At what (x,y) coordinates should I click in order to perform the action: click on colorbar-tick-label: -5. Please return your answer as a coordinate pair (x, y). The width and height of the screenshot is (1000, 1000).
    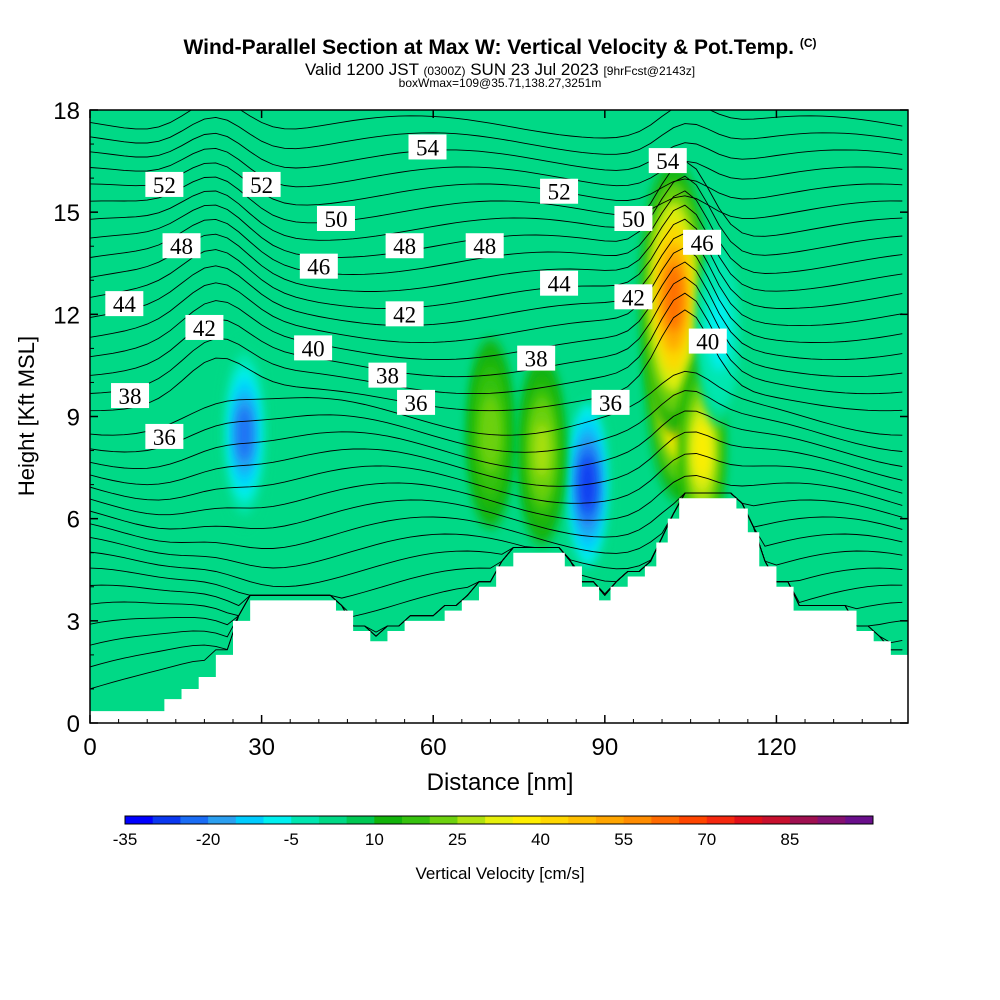
    Looking at the image, I should click on (291, 839).